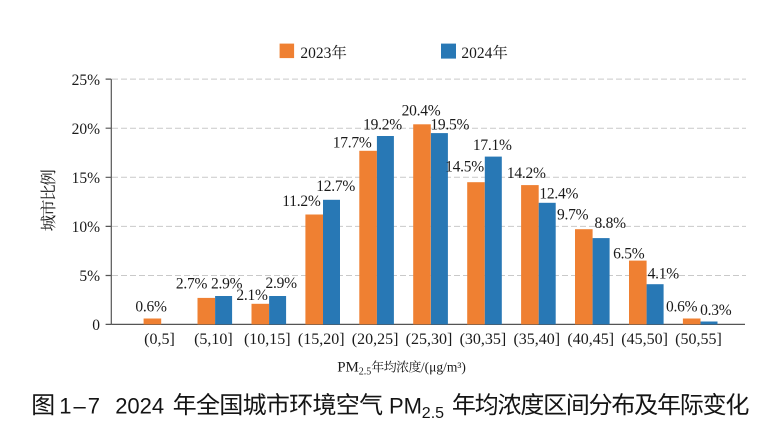  What do you see at coordinates (86, 178) in the screenshot?
I see `svg-text: 15%` at bounding box center [86, 178].